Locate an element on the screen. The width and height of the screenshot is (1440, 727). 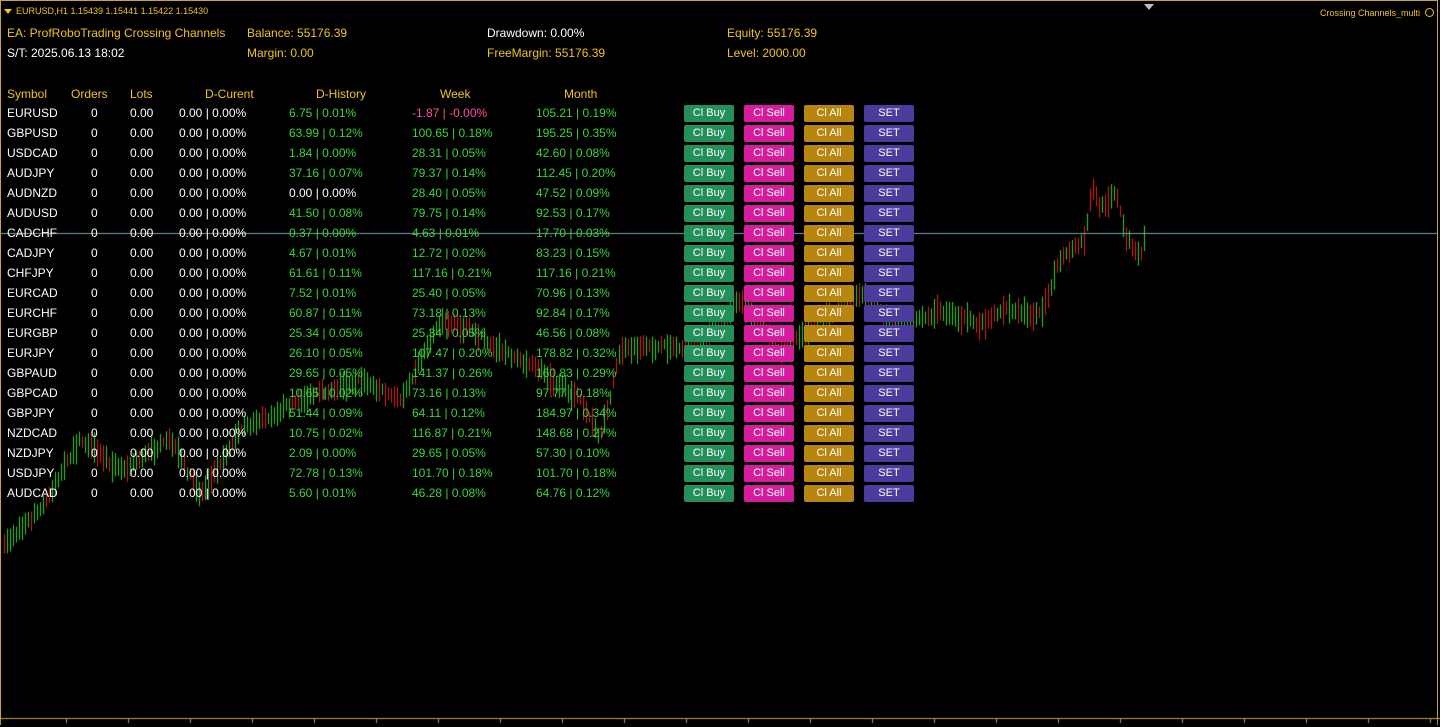
dropdown-triangle-icon is located at coordinates (8, 11).